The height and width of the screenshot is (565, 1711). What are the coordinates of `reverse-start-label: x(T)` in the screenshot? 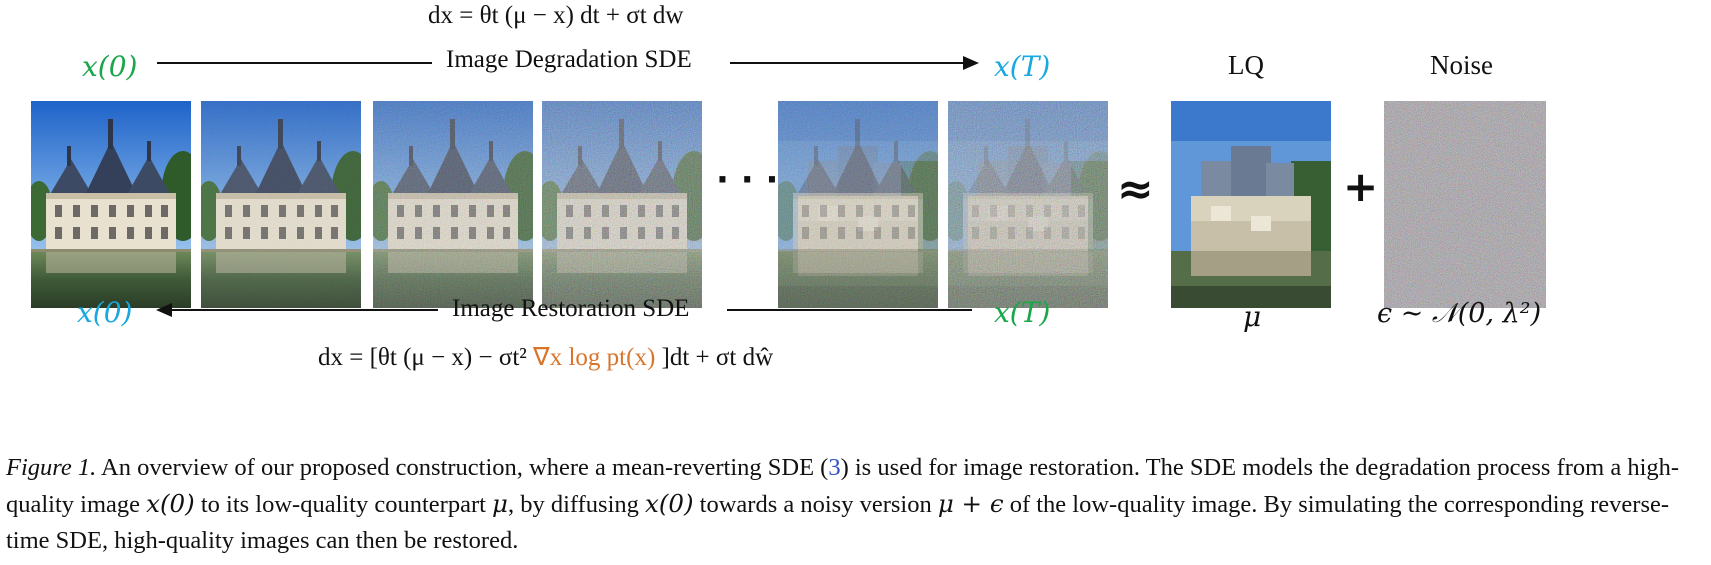 It's located at (1022, 312).